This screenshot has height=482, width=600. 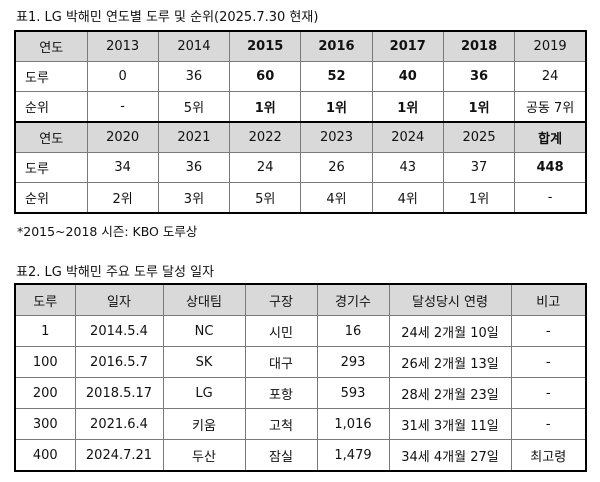 I want to click on table-cell: 2018, so click(x=479, y=46).